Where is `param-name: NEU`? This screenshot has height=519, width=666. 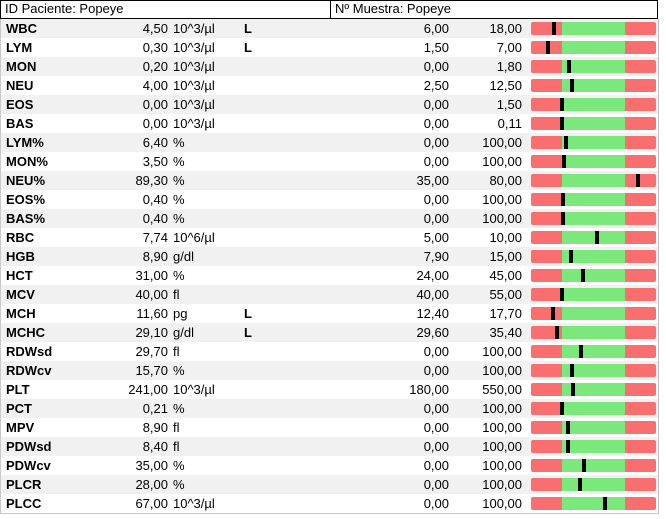
param-name: NEU is located at coordinates (20, 86).